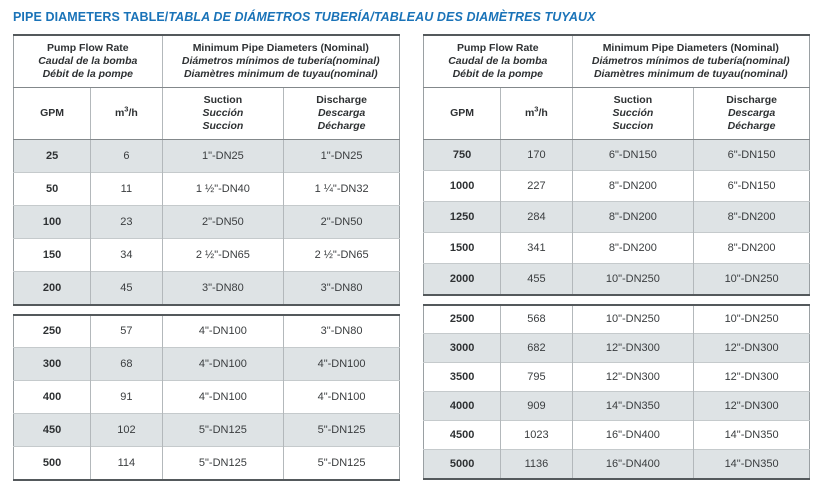  I want to click on m3h-cell: 568, so click(536, 319).